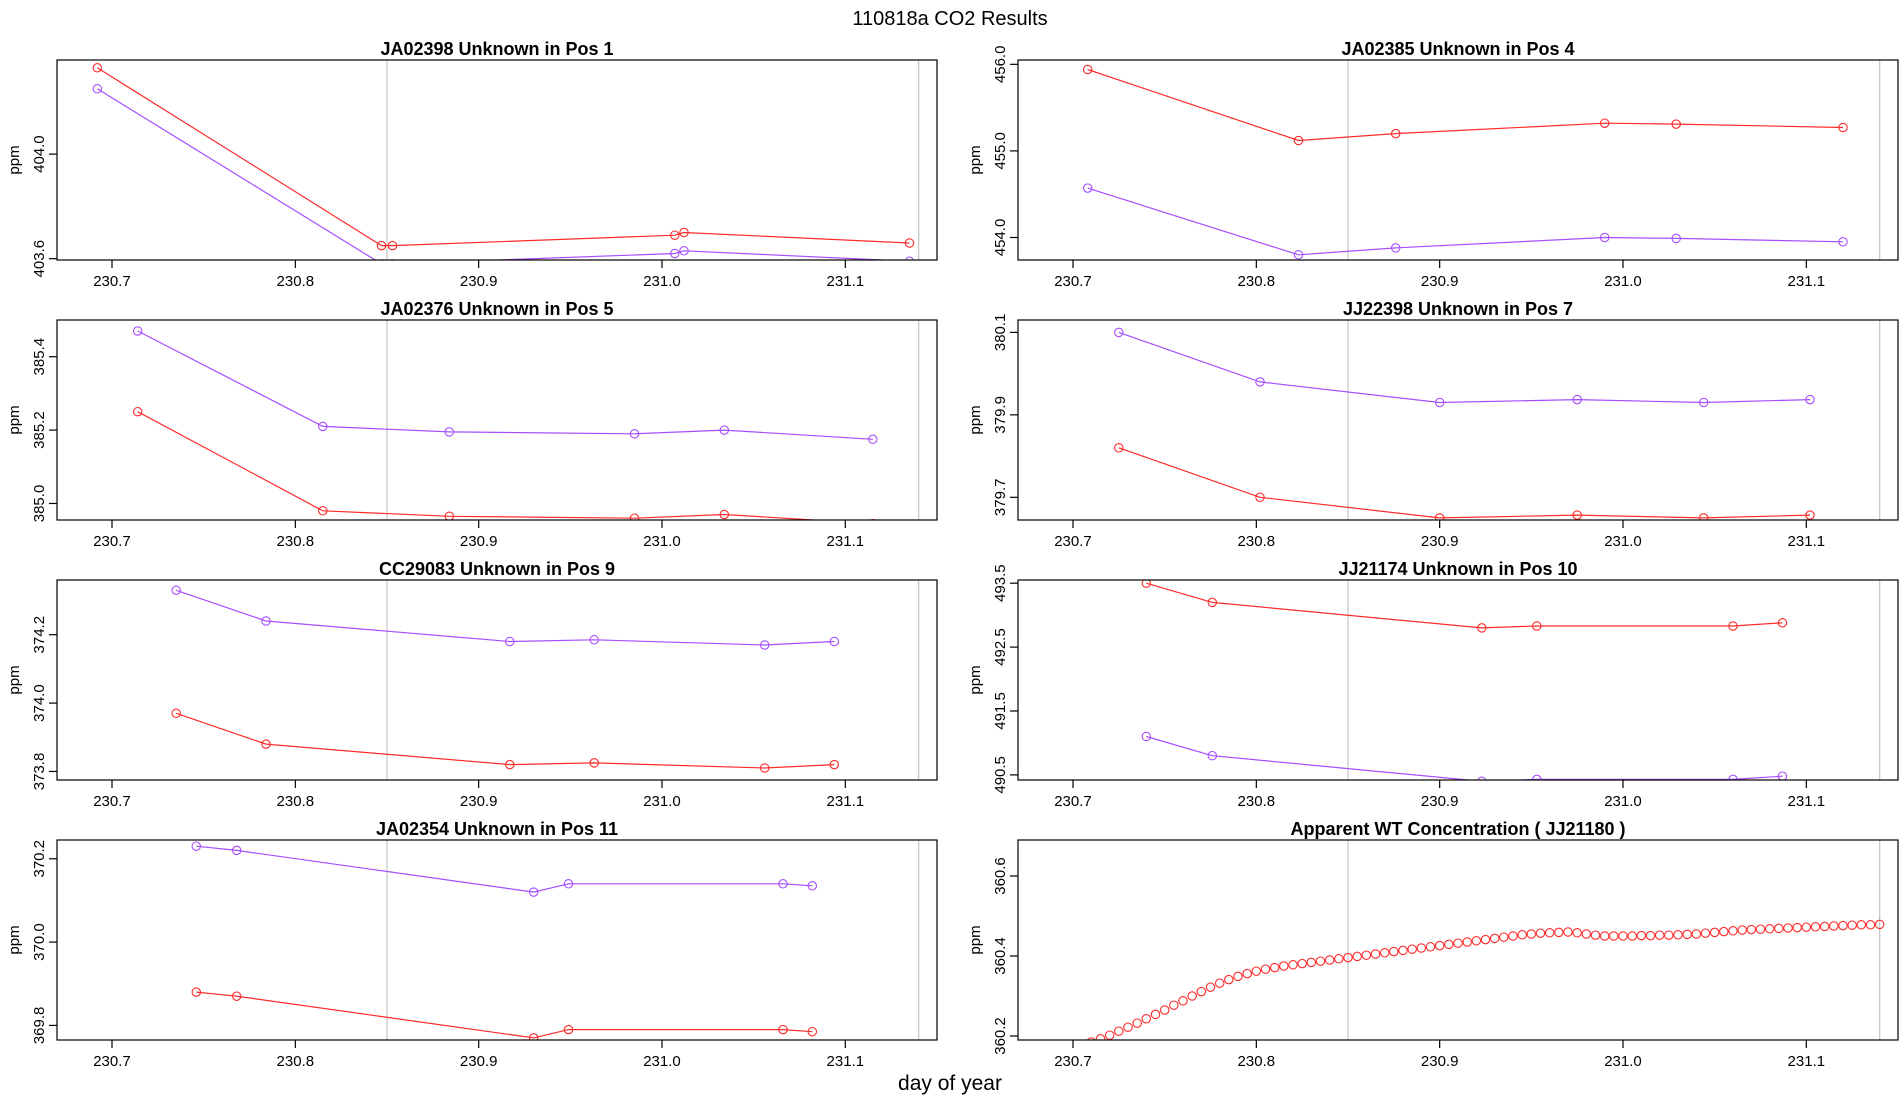  Describe the element at coordinates (1000, 1036) in the screenshot. I see `y-tick-label: 360.2` at that location.